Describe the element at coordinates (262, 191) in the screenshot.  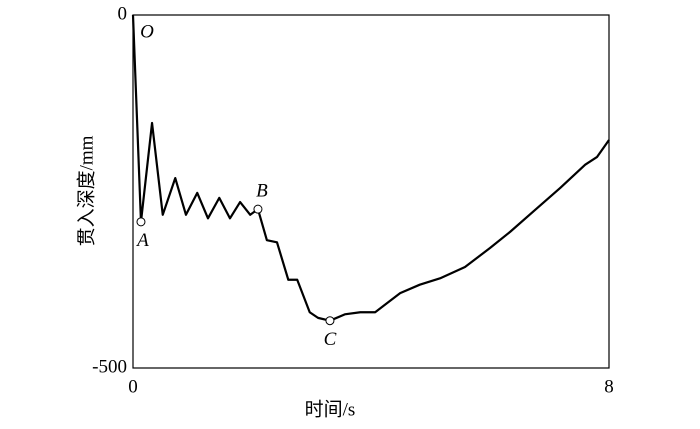
I see `annotation-label: B` at that location.